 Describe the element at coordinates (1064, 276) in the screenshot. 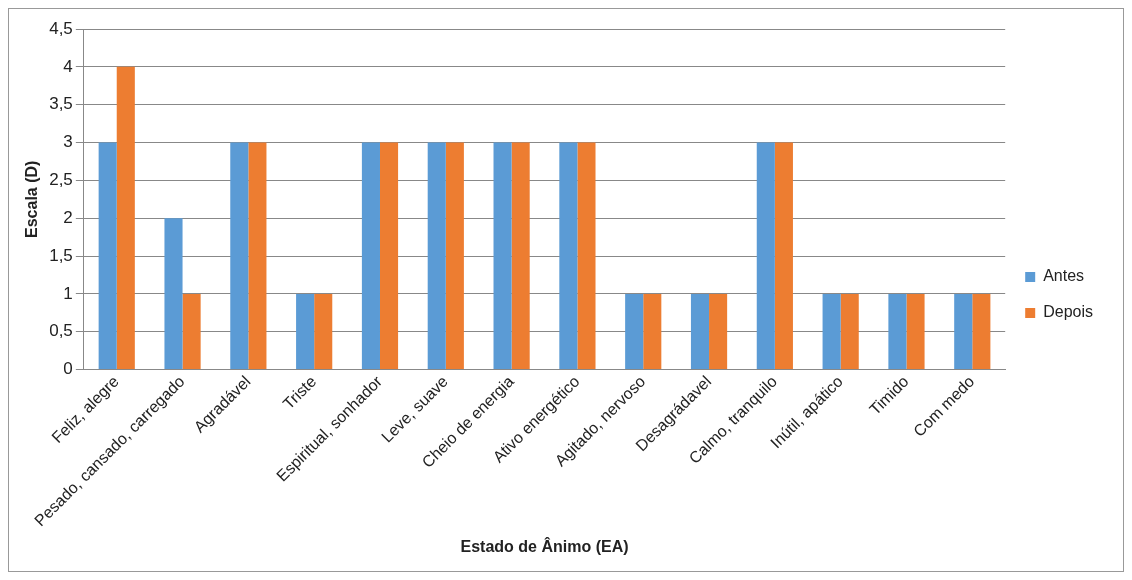

I see `legend-label: Antes` at that location.